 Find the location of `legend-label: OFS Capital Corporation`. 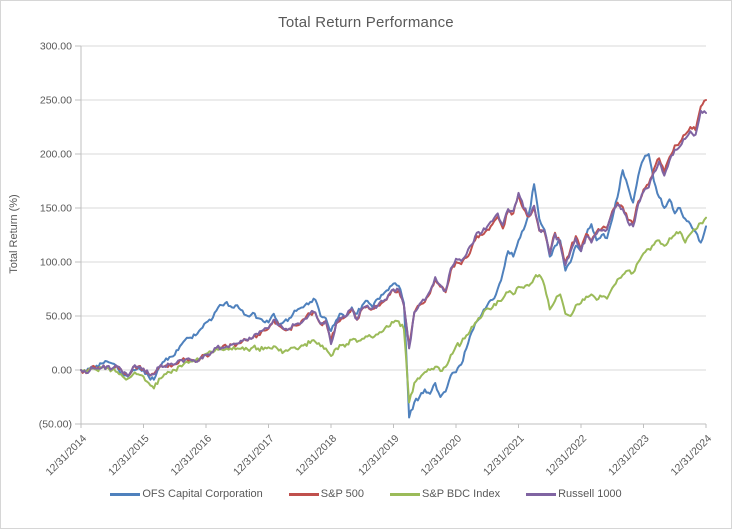

legend-label: OFS Capital Corporation is located at coordinates (202, 494).